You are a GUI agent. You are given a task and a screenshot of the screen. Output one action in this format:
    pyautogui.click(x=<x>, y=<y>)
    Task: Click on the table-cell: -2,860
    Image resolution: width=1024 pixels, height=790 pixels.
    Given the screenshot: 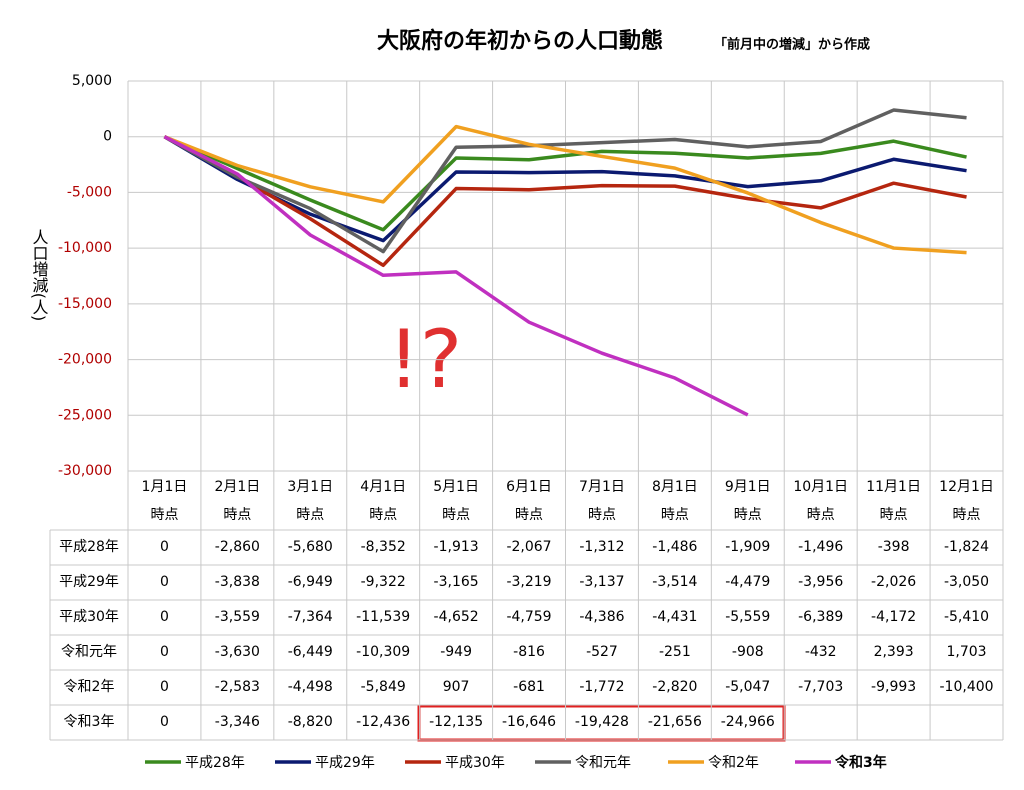 What is the action you would take?
    pyautogui.click(x=237, y=547)
    